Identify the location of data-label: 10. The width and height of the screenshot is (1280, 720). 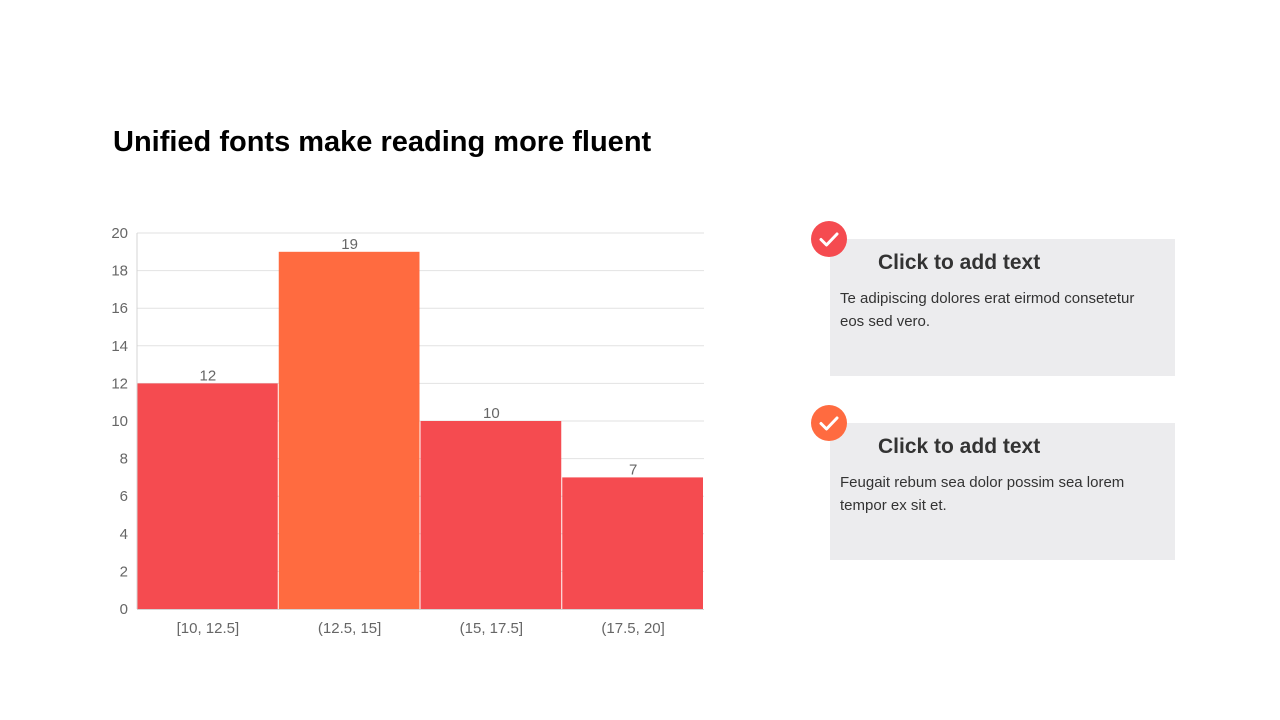
(491, 413).